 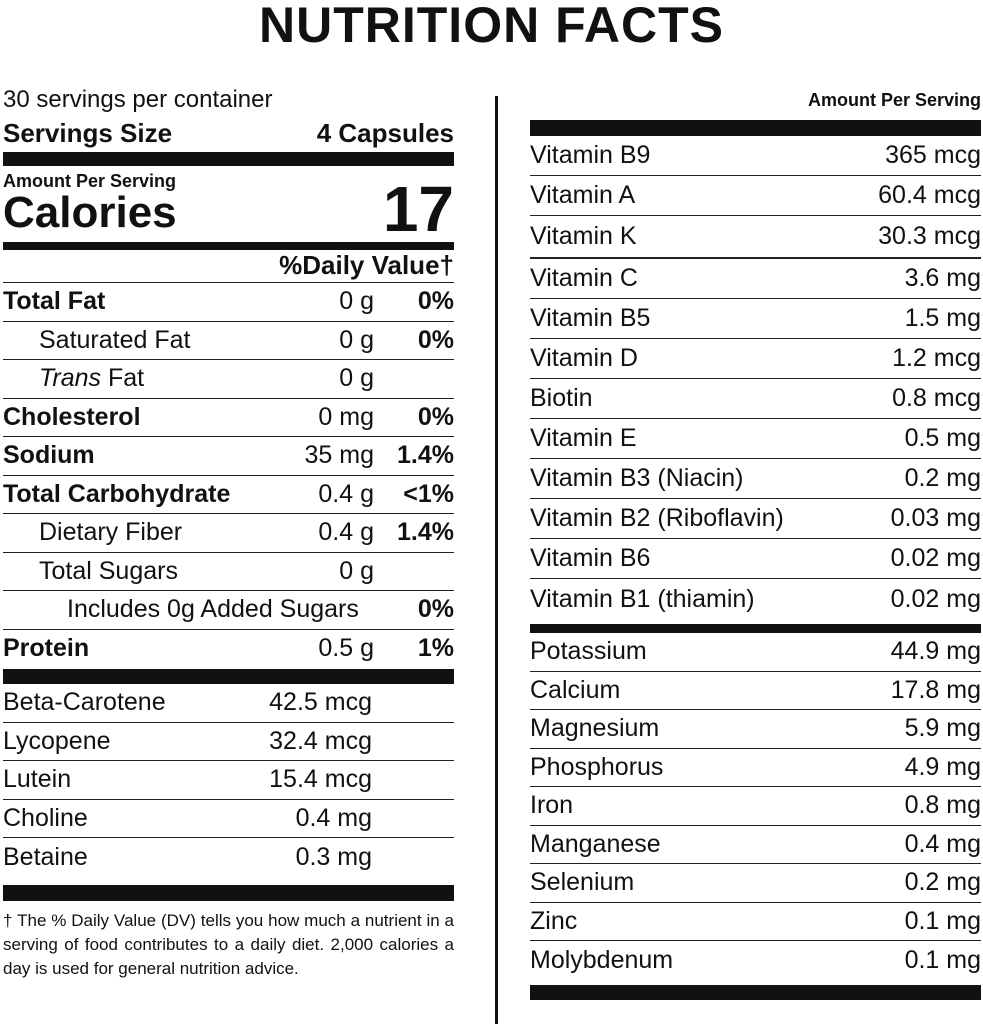 I want to click on nutrient-name: Vitamin A, so click(x=583, y=195).